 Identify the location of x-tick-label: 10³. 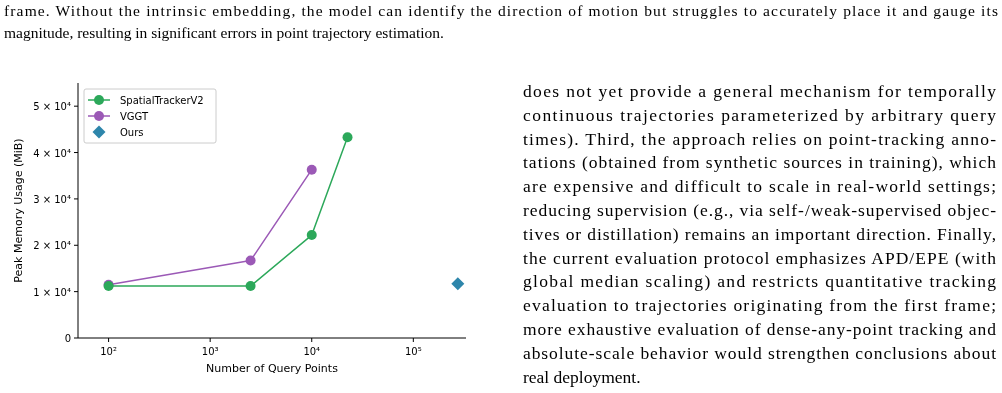
(210, 351).